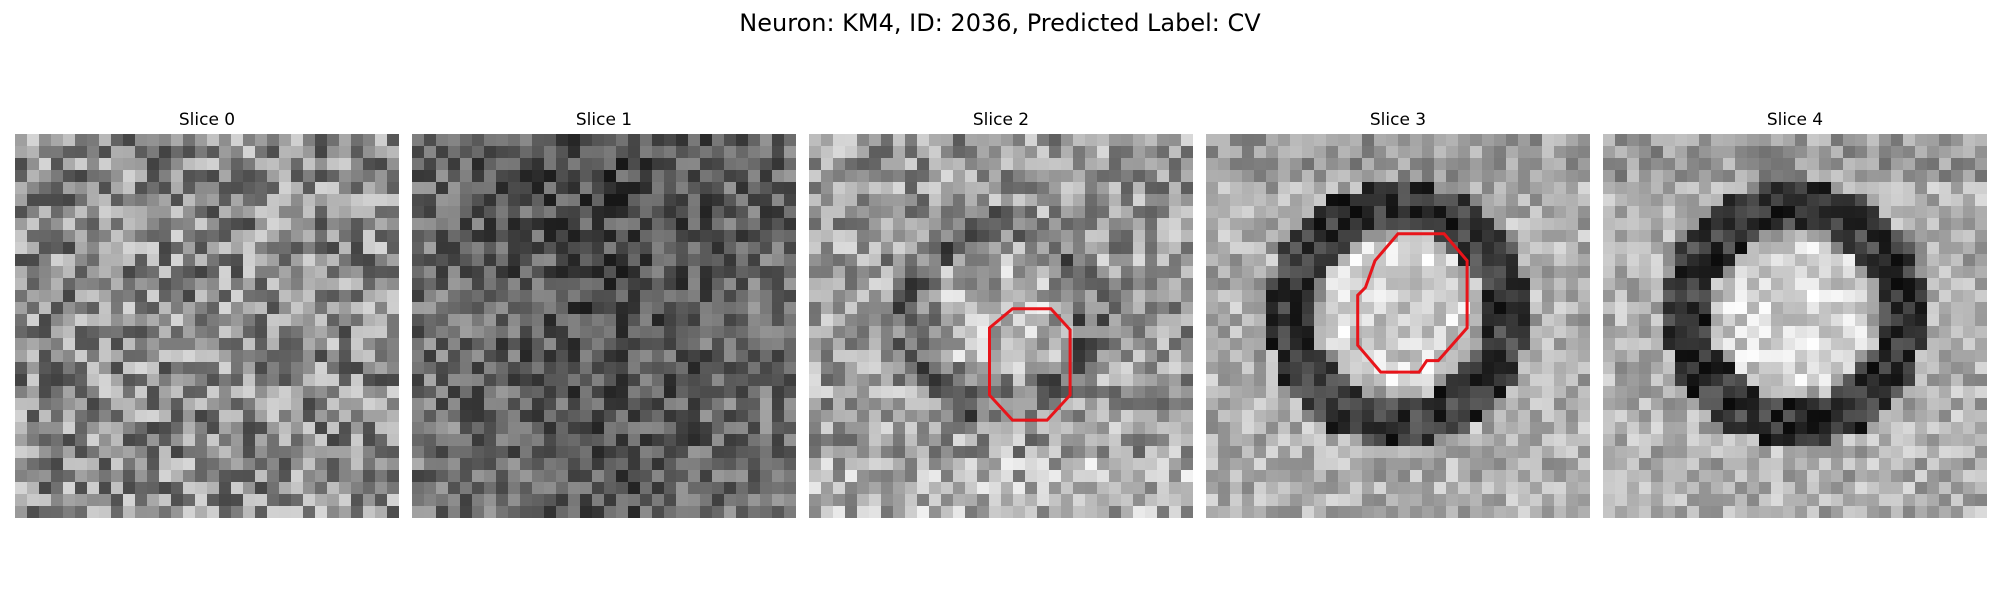 This screenshot has height=600, width=2000. What do you see at coordinates (1795, 120) in the screenshot?
I see `panel-title: Slice 4` at bounding box center [1795, 120].